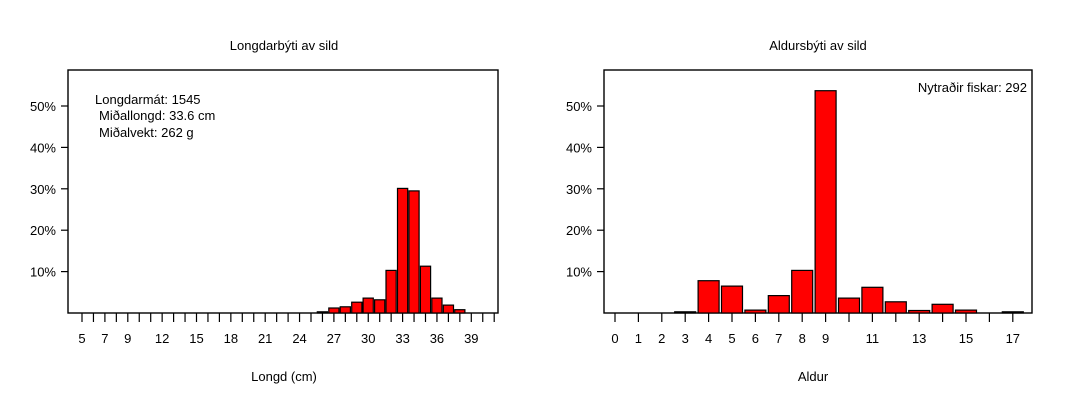 This screenshot has height=401, width=1070. What do you see at coordinates (157, 115) in the screenshot?
I see `length-mean-annotation: Miðallongd: 33.6 cm` at bounding box center [157, 115].